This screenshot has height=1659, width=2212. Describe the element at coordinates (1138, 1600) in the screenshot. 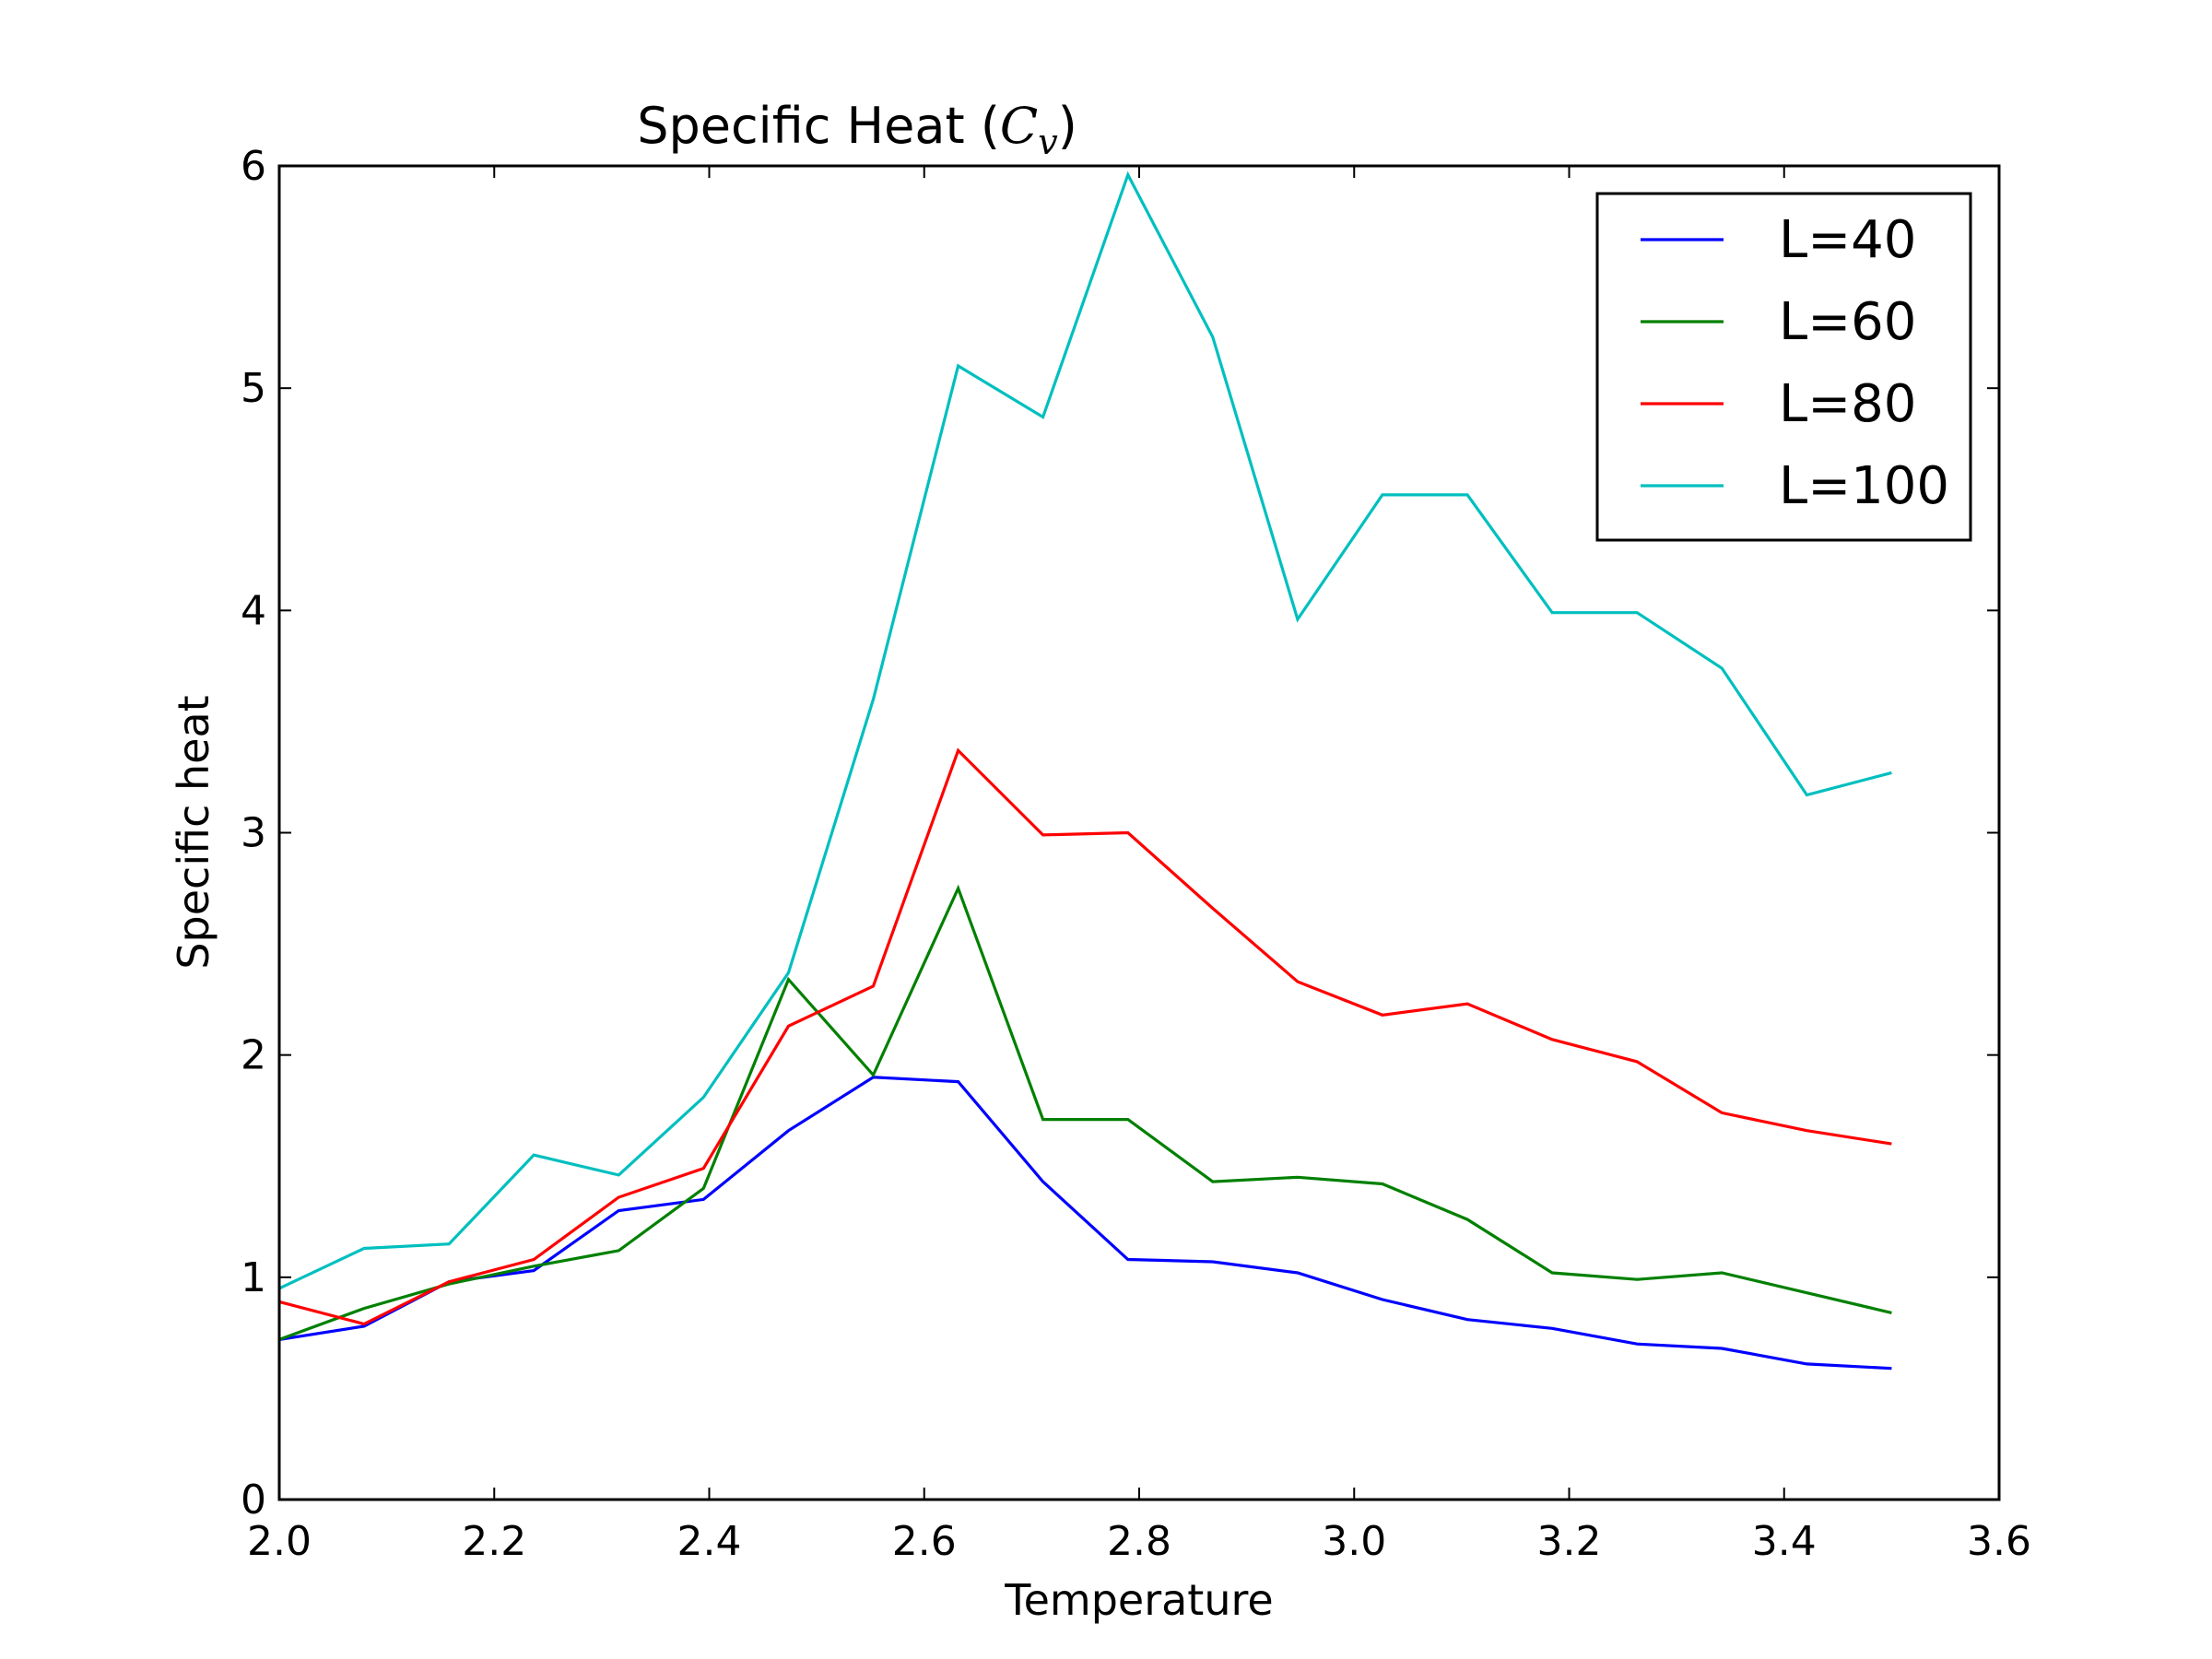

I see `x-axis-label: Temperature` at that location.